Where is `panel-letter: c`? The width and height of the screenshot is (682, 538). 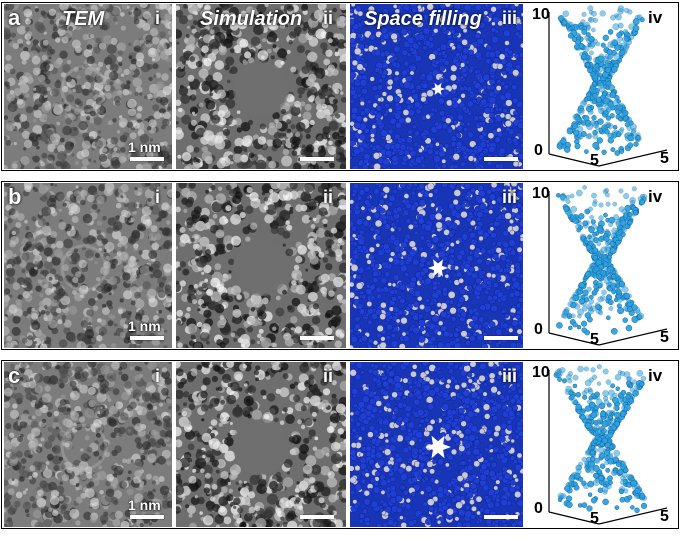
panel-letter: c is located at coordinates (14, 375).